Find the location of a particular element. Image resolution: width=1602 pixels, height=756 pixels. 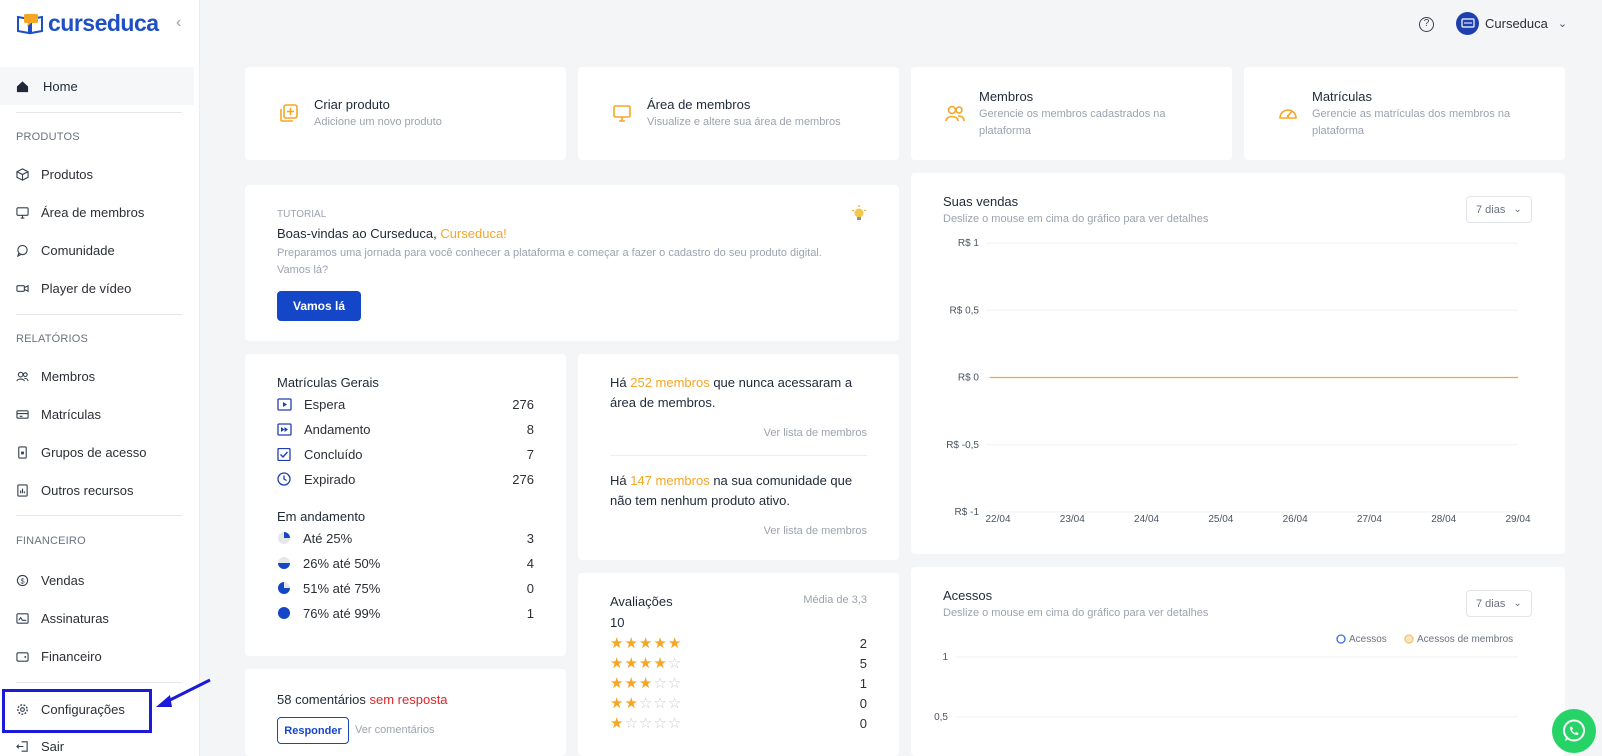

dollar-icon: $ is located at coordinates (22, 580).